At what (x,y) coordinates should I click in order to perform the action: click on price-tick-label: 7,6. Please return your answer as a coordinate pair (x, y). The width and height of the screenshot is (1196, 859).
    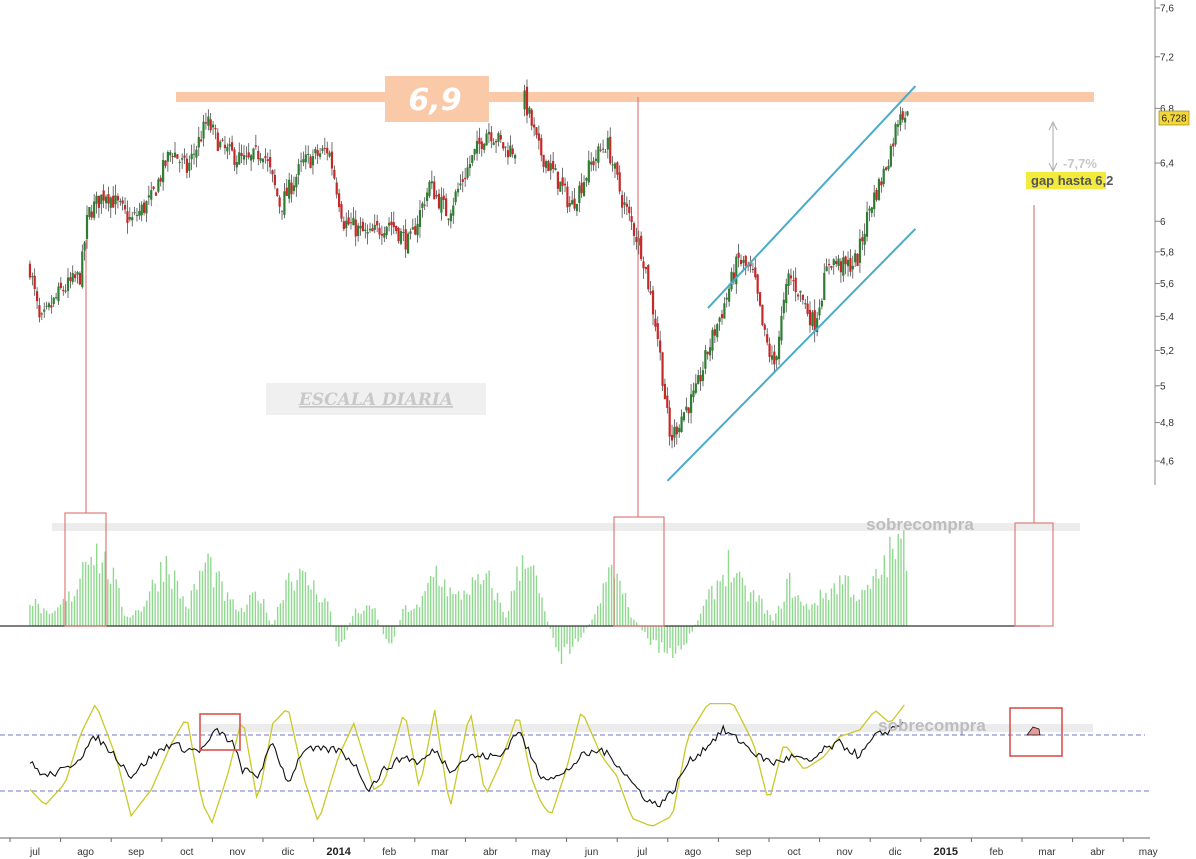
    Looking at the image, I should click on (1167, 9).